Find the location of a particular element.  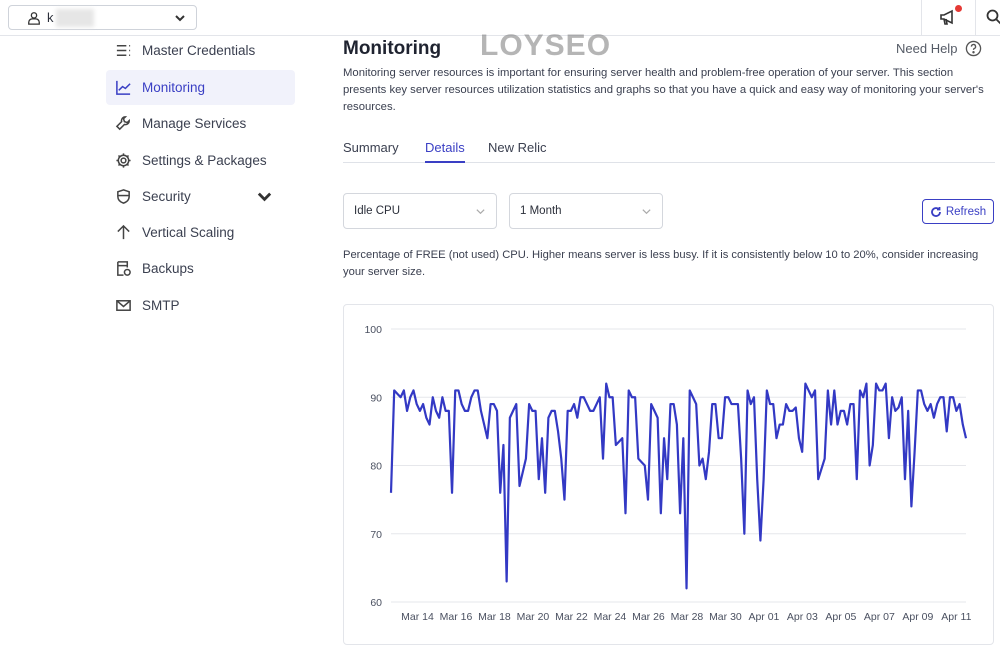

shield-icon is located at coordinates (123, 196).